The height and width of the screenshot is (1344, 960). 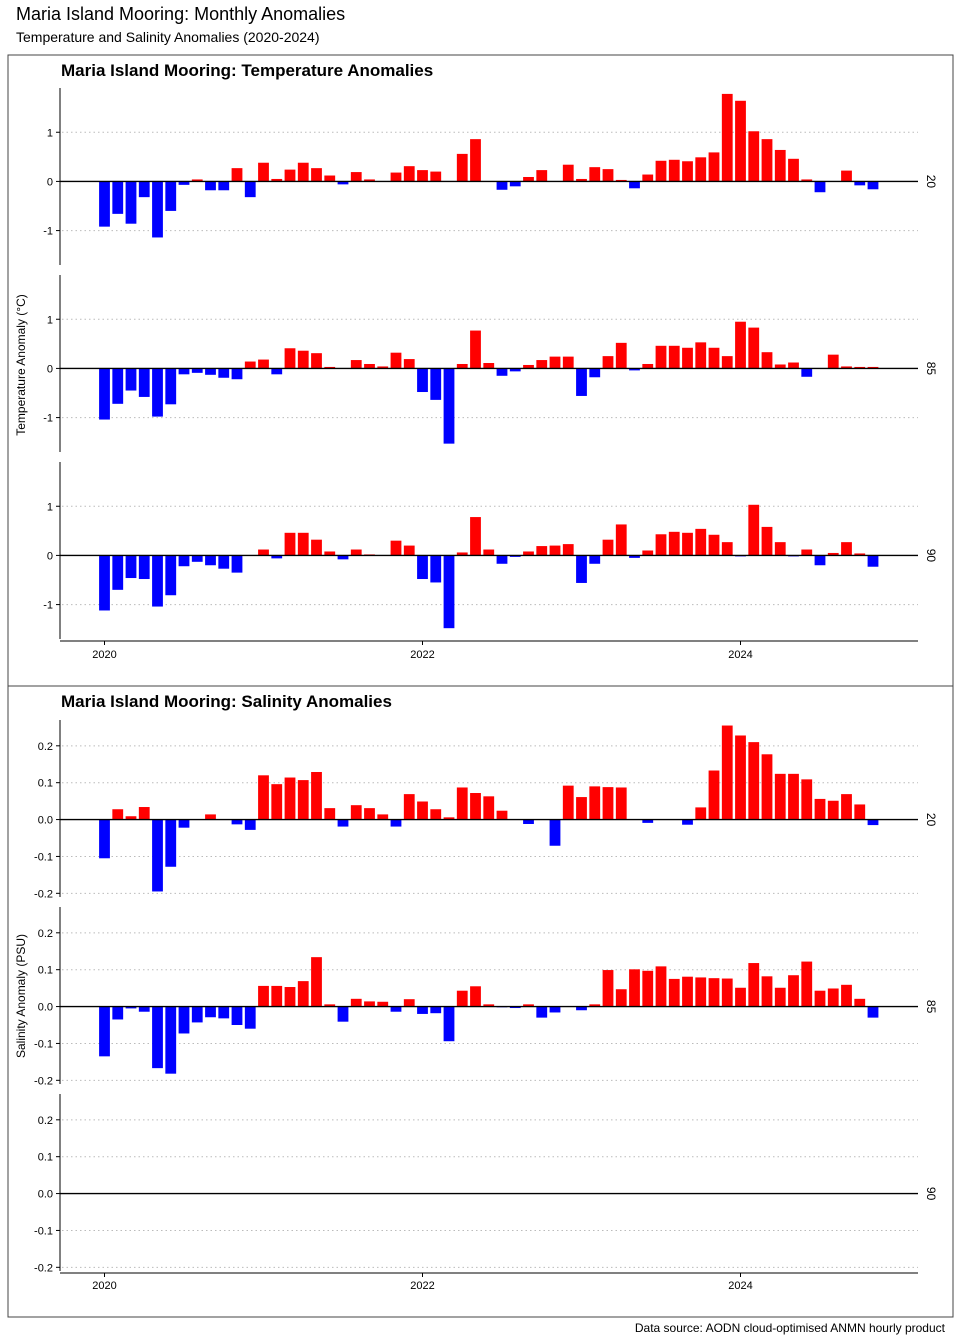 I want to click on y-tick-label: 1, so click(x=50, y=320).